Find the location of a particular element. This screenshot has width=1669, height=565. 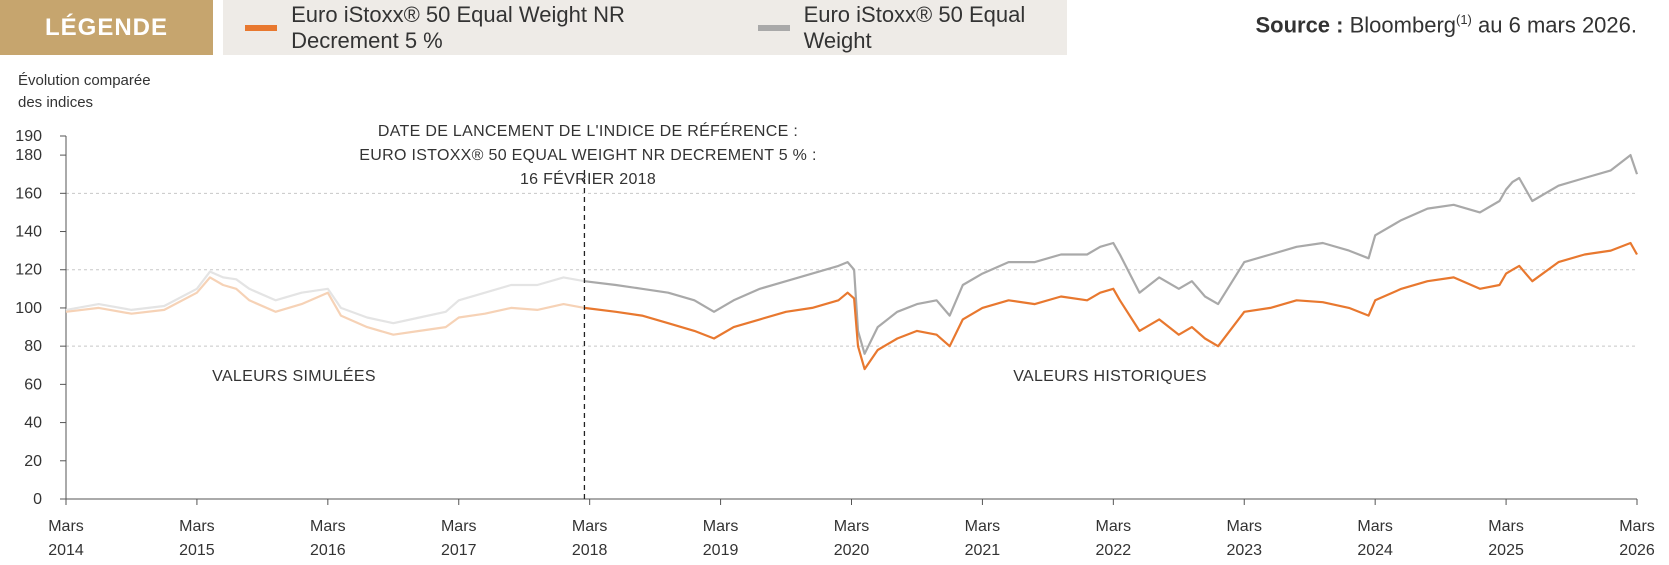

y-tick-label-20: 20 is located at coordinates (33, 461).